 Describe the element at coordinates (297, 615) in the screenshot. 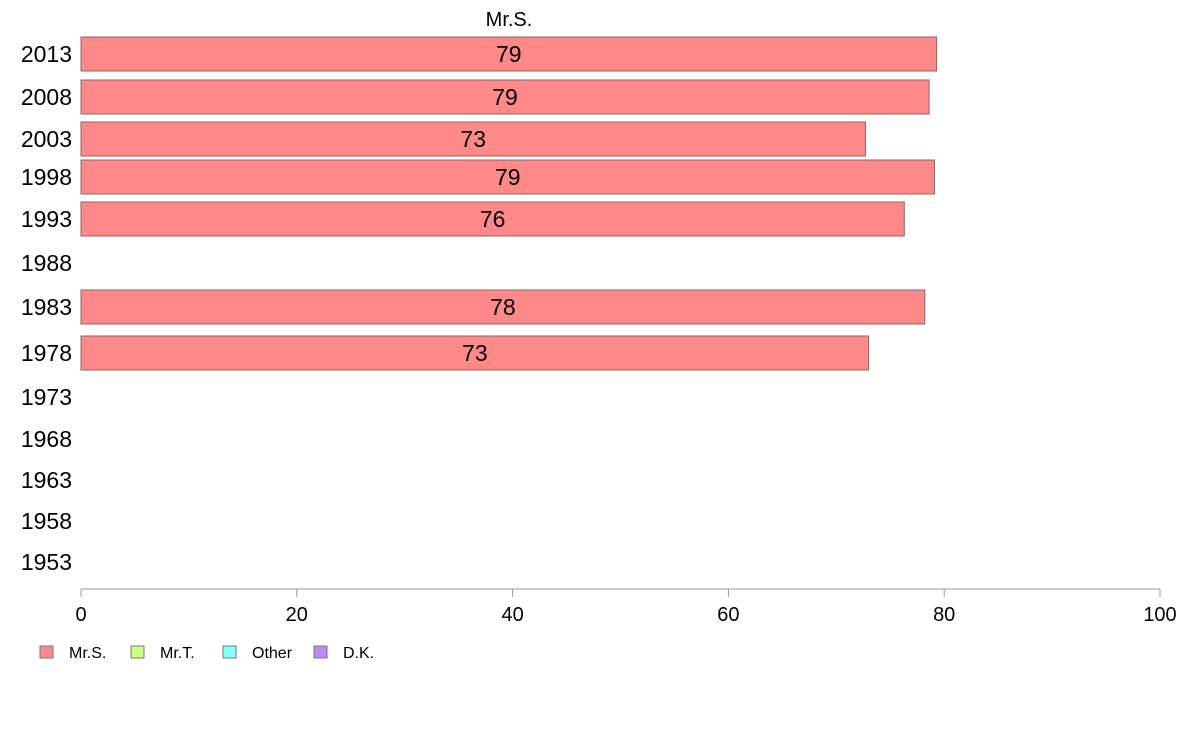

I see `x-tick-label-20: 20` at that location.